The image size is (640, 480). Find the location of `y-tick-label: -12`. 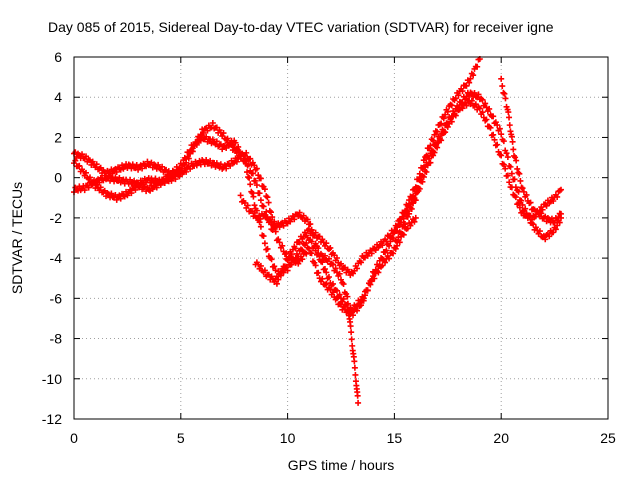

y-tick-label: -12 is located at coordinates (52, 419).